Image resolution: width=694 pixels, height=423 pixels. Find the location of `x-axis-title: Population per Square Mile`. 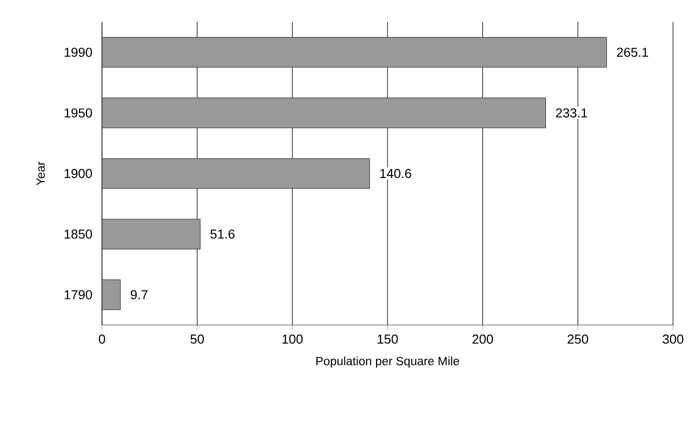

x-axis-title: Population per Square Mile is located at coordinates (388, 362).